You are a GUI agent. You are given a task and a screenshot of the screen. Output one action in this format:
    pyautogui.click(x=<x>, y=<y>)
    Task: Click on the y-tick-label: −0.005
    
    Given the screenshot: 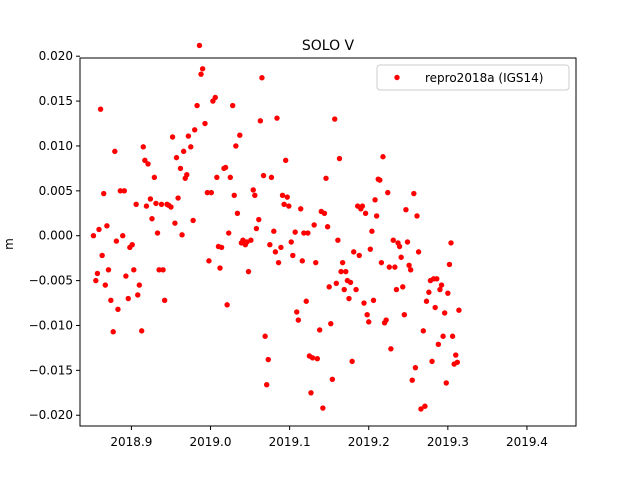 What is the action you would take?
    pyautogui.click(x=51, y=281)
    